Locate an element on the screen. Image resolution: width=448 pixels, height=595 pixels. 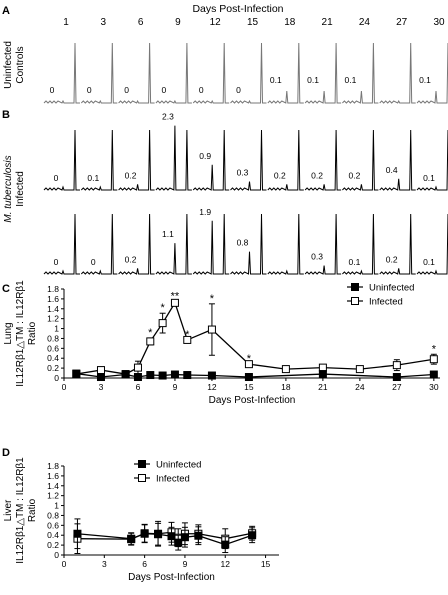
x-tick-label: 0 is located at coordinates (64, 564).